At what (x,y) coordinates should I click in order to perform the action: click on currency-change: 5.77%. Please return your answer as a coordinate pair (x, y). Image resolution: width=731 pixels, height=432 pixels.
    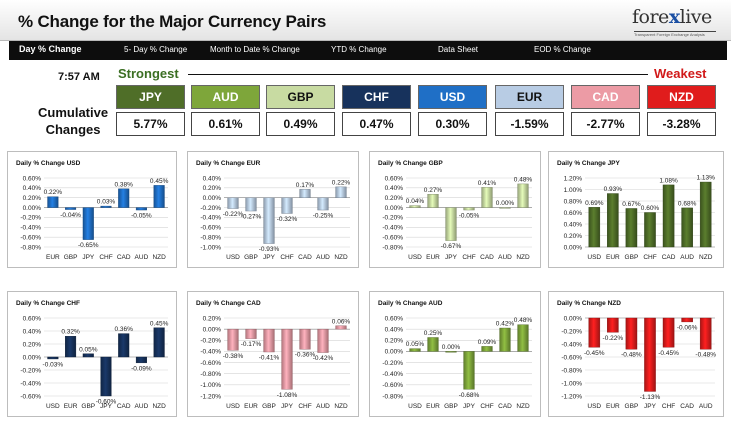
    Looking at the image, I should click on (150, 124).